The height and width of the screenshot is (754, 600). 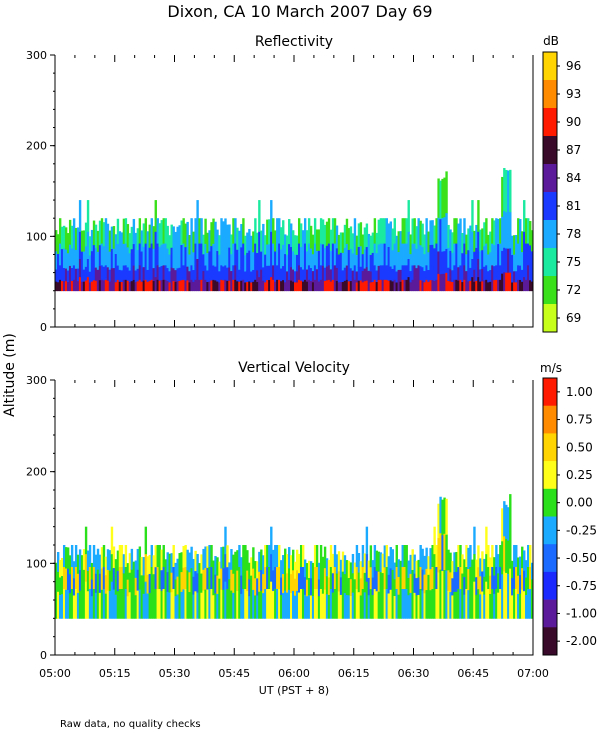 What do you see at coordinates (573, 290) in the screenshot?
I see `colorbar-label: 72` at bounding box center [573, 290].